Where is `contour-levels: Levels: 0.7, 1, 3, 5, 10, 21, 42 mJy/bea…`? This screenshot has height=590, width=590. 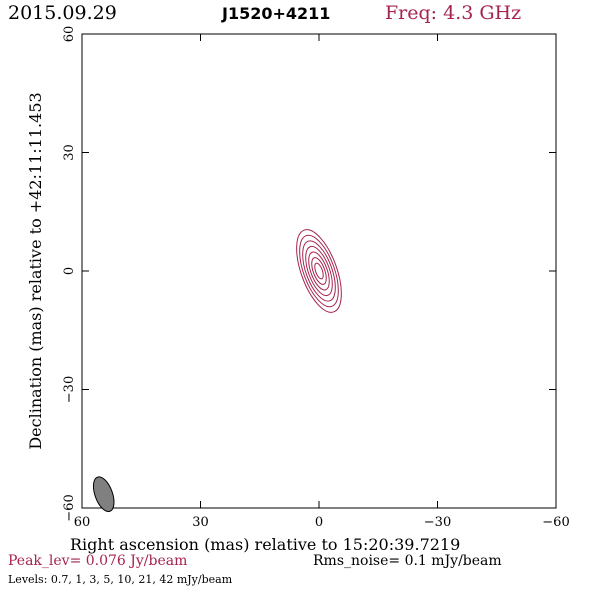 contour-levels: Levels: 0.7, 1, 3, 5, 10, 21, 42 mJy/bea… is located at coordinates (120, 579).